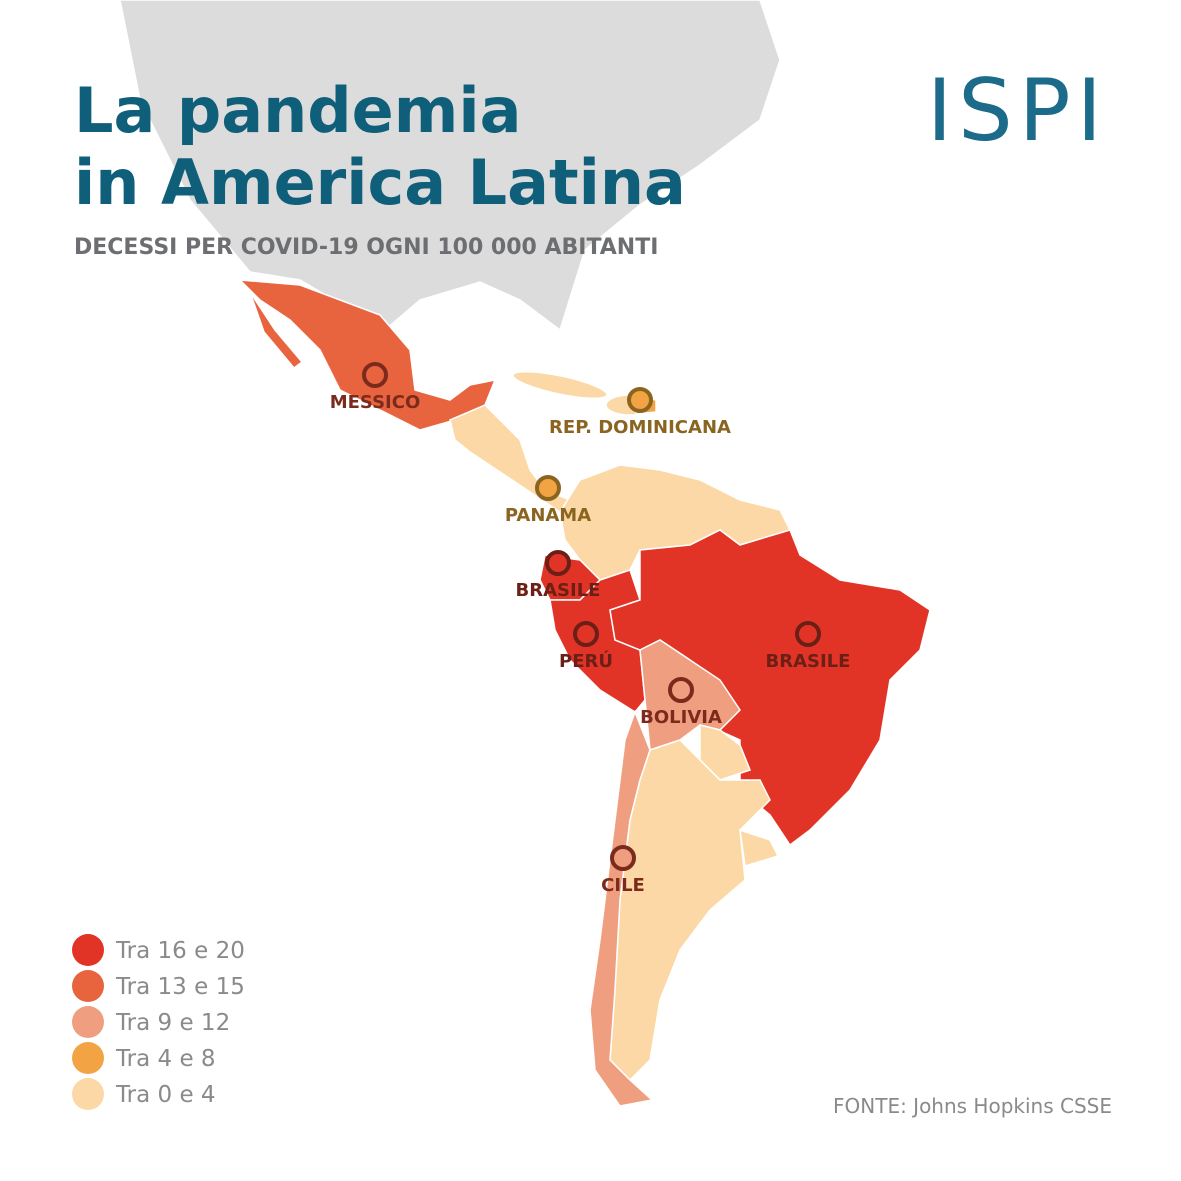  Describe the element at coordinates (165, 1059) in the screenshot. I see `legend-label: Tra 4 e 8` at that location.